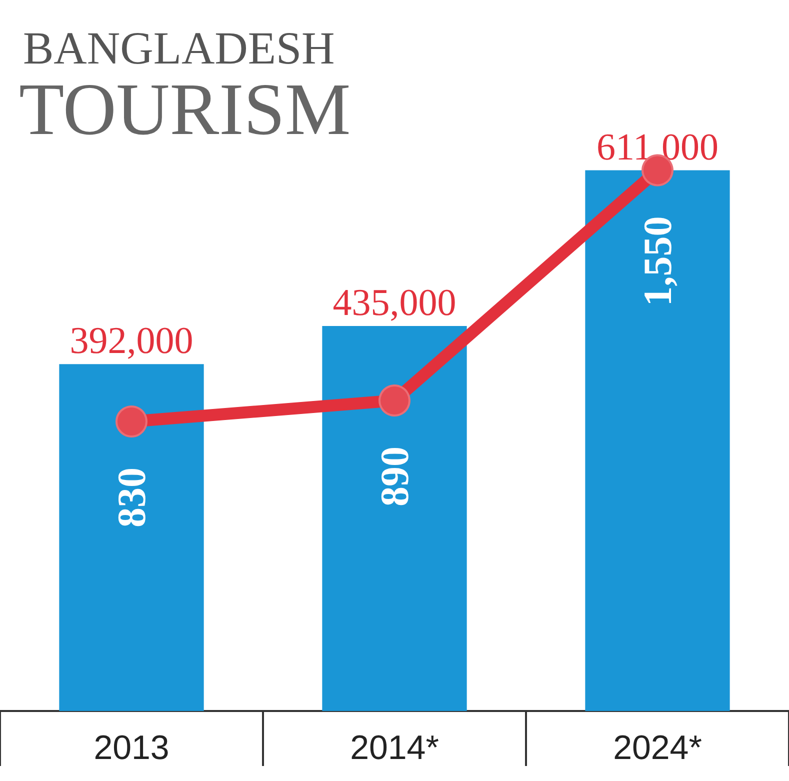 This screenshot has width=789, height=781. What do you see at coordinates (394, 476) in the screenshot?
I see `data-label: 890` at bounding box center [394, 476].